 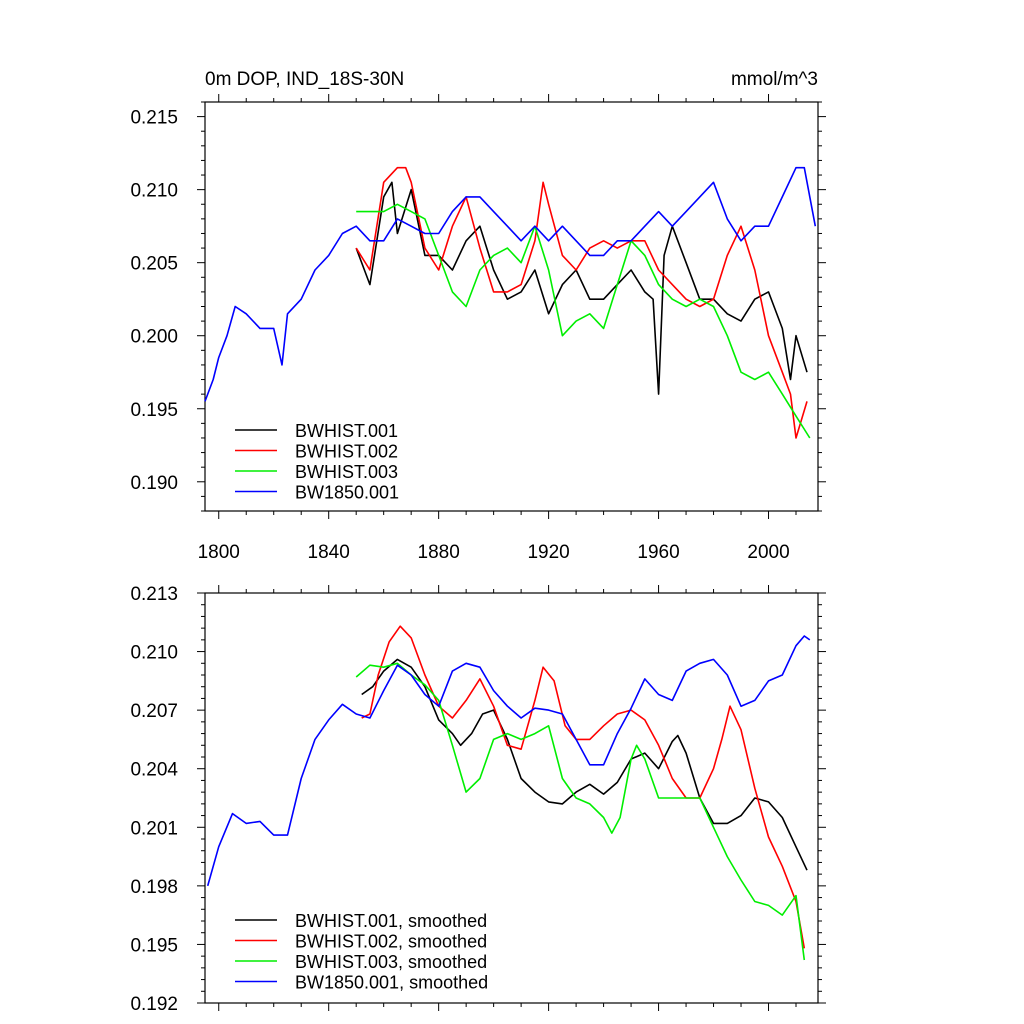 I want to click on y-tick-label: 0.204, so click(x=154, y=770).